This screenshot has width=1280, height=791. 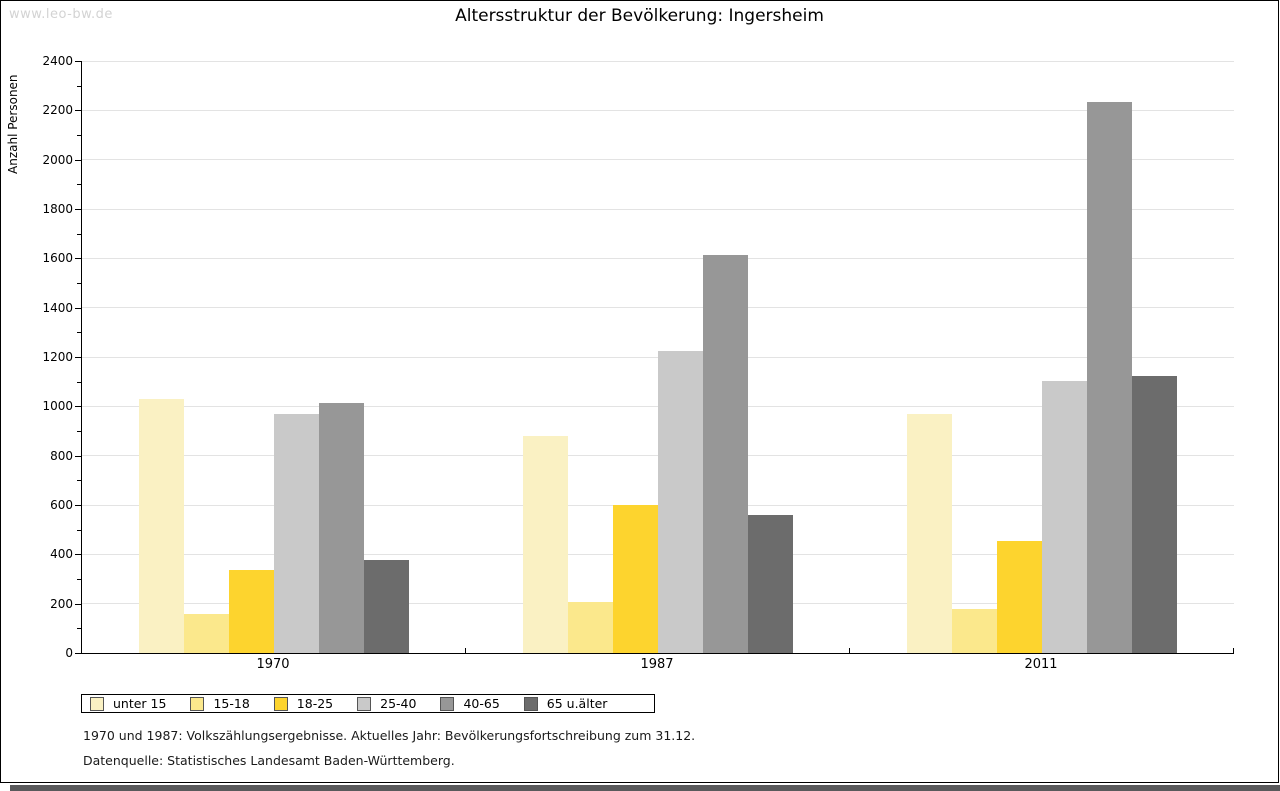 I want to click on legend-item-40-65: 40-65, so click(x=470, y=703).